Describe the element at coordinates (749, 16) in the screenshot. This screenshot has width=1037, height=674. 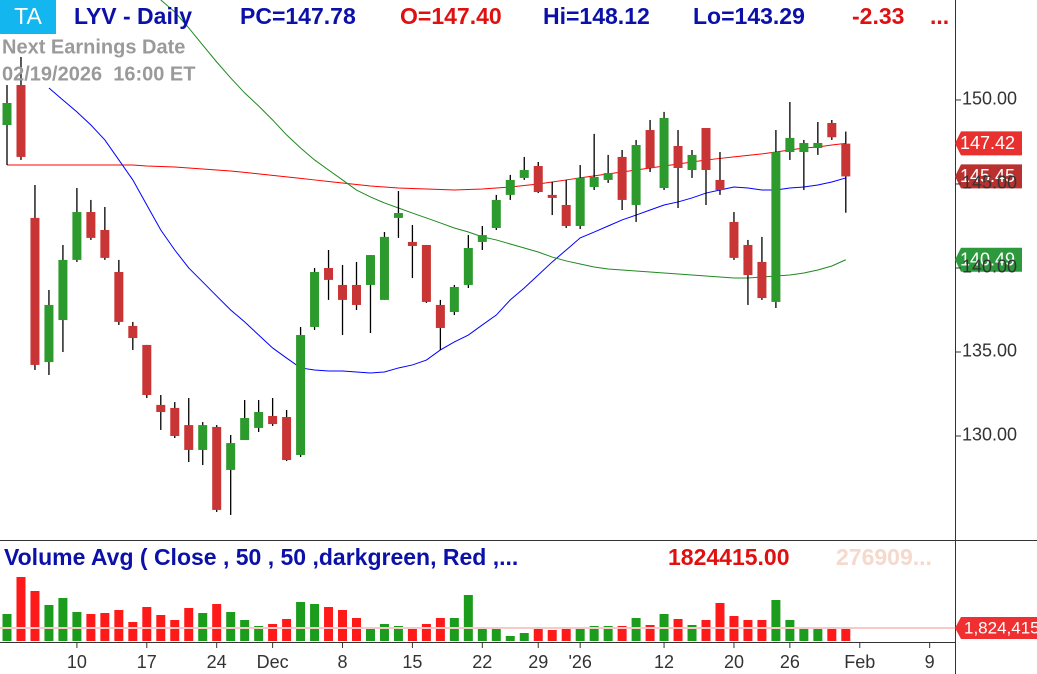
I see `header-field: Lo=143.29` at that location.